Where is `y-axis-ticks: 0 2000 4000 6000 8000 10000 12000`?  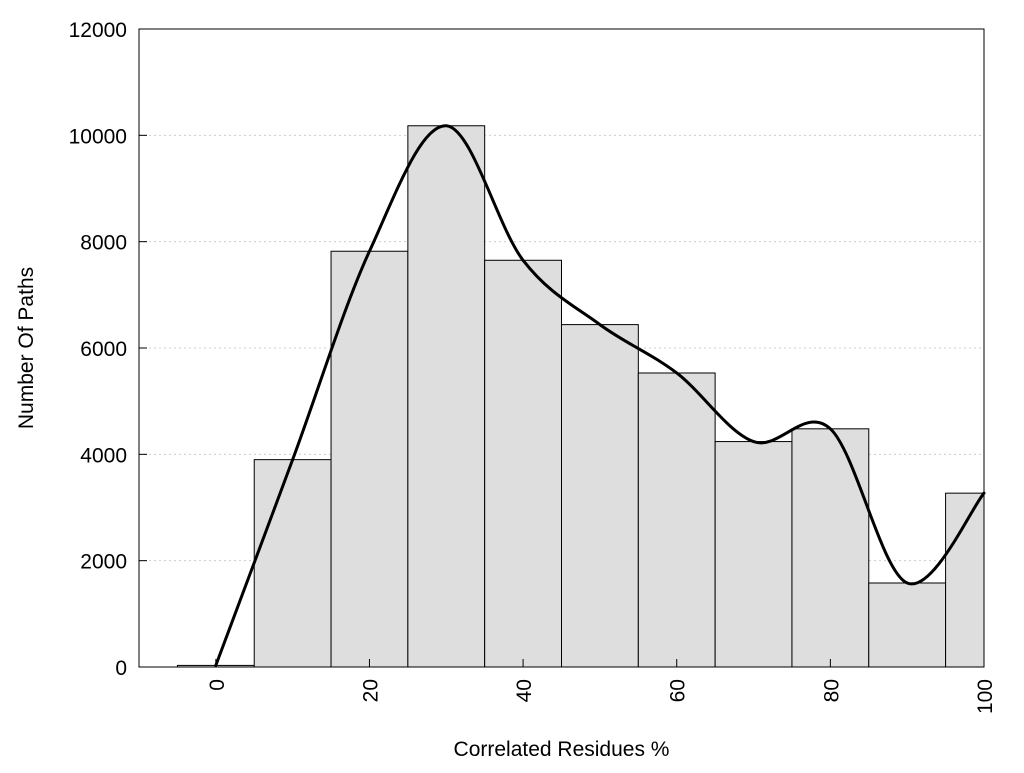 y-axis-ticks: 0 2000 4000 6000 8000 10000 12000 is located at coordinates (108, 349).